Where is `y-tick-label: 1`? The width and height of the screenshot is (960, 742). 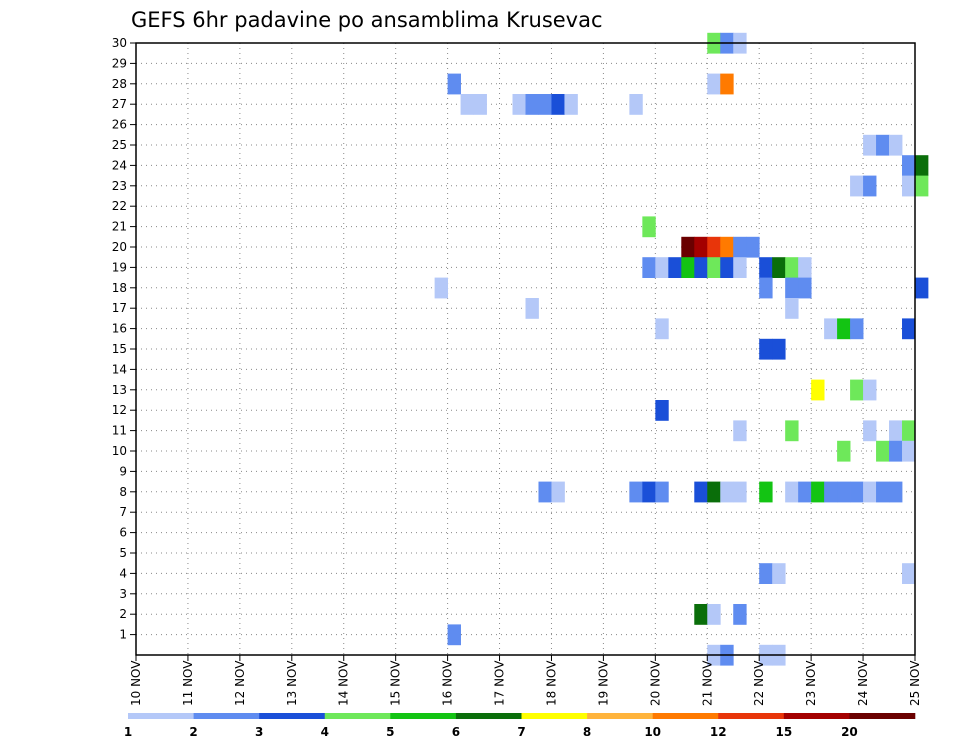
y-tick-label: 1 is located at coordinates (123, 635).